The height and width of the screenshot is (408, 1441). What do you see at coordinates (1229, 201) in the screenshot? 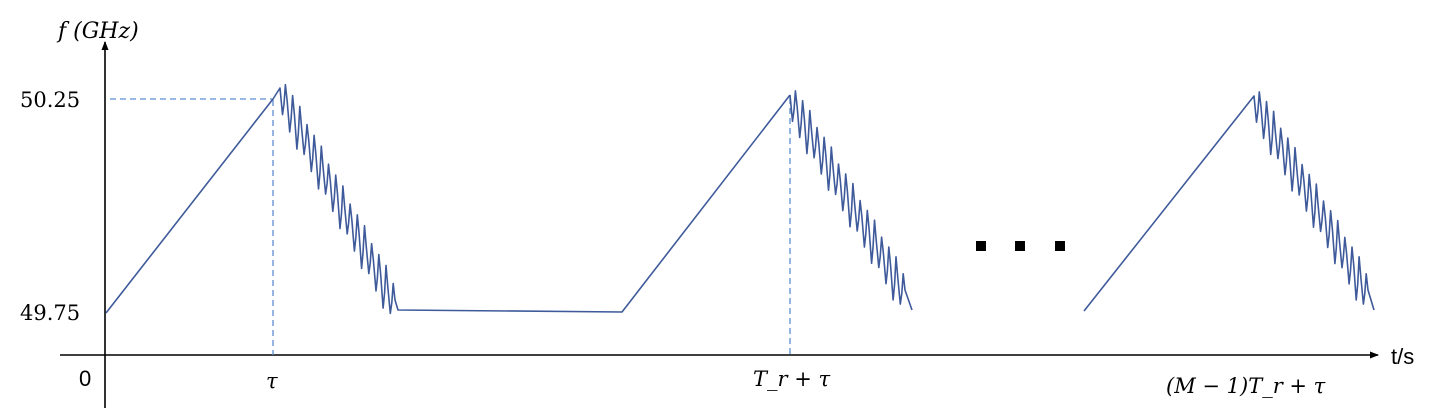
I see `chirp-trace-mth-period` at bounding box center [1229, 201].